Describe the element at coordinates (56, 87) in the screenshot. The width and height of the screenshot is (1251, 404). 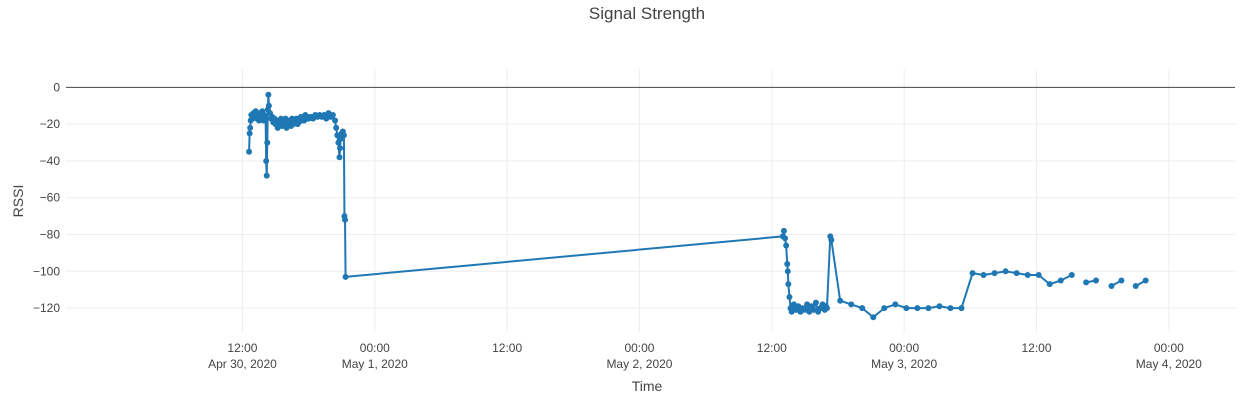
I see `y-tick-label: 0` at that location.